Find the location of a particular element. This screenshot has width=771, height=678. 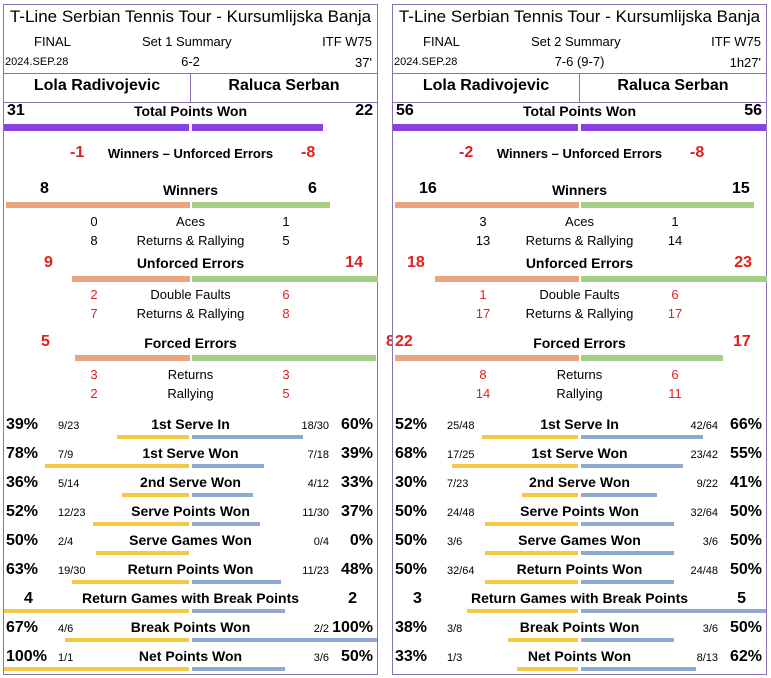

winners-p2: 6 is located at coordinates (312, 188).